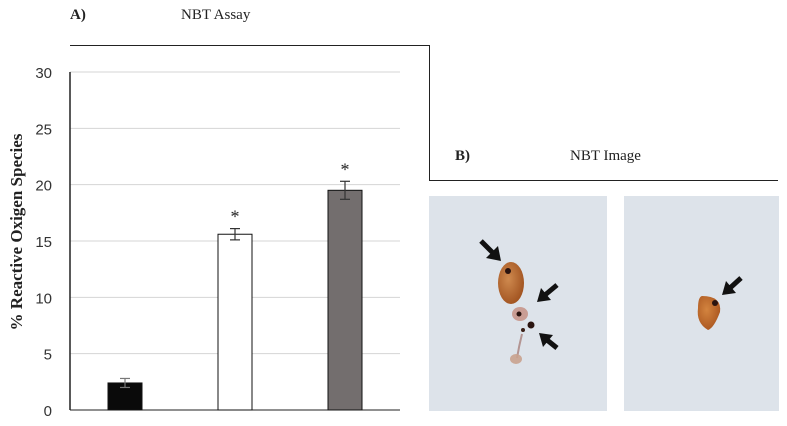 The width and height of the screenshot is (787, 426). What do you see at coordinates (43, 298) in the screenshot?
I see `y-tick-label: 10` at bounding box center [43, 298].